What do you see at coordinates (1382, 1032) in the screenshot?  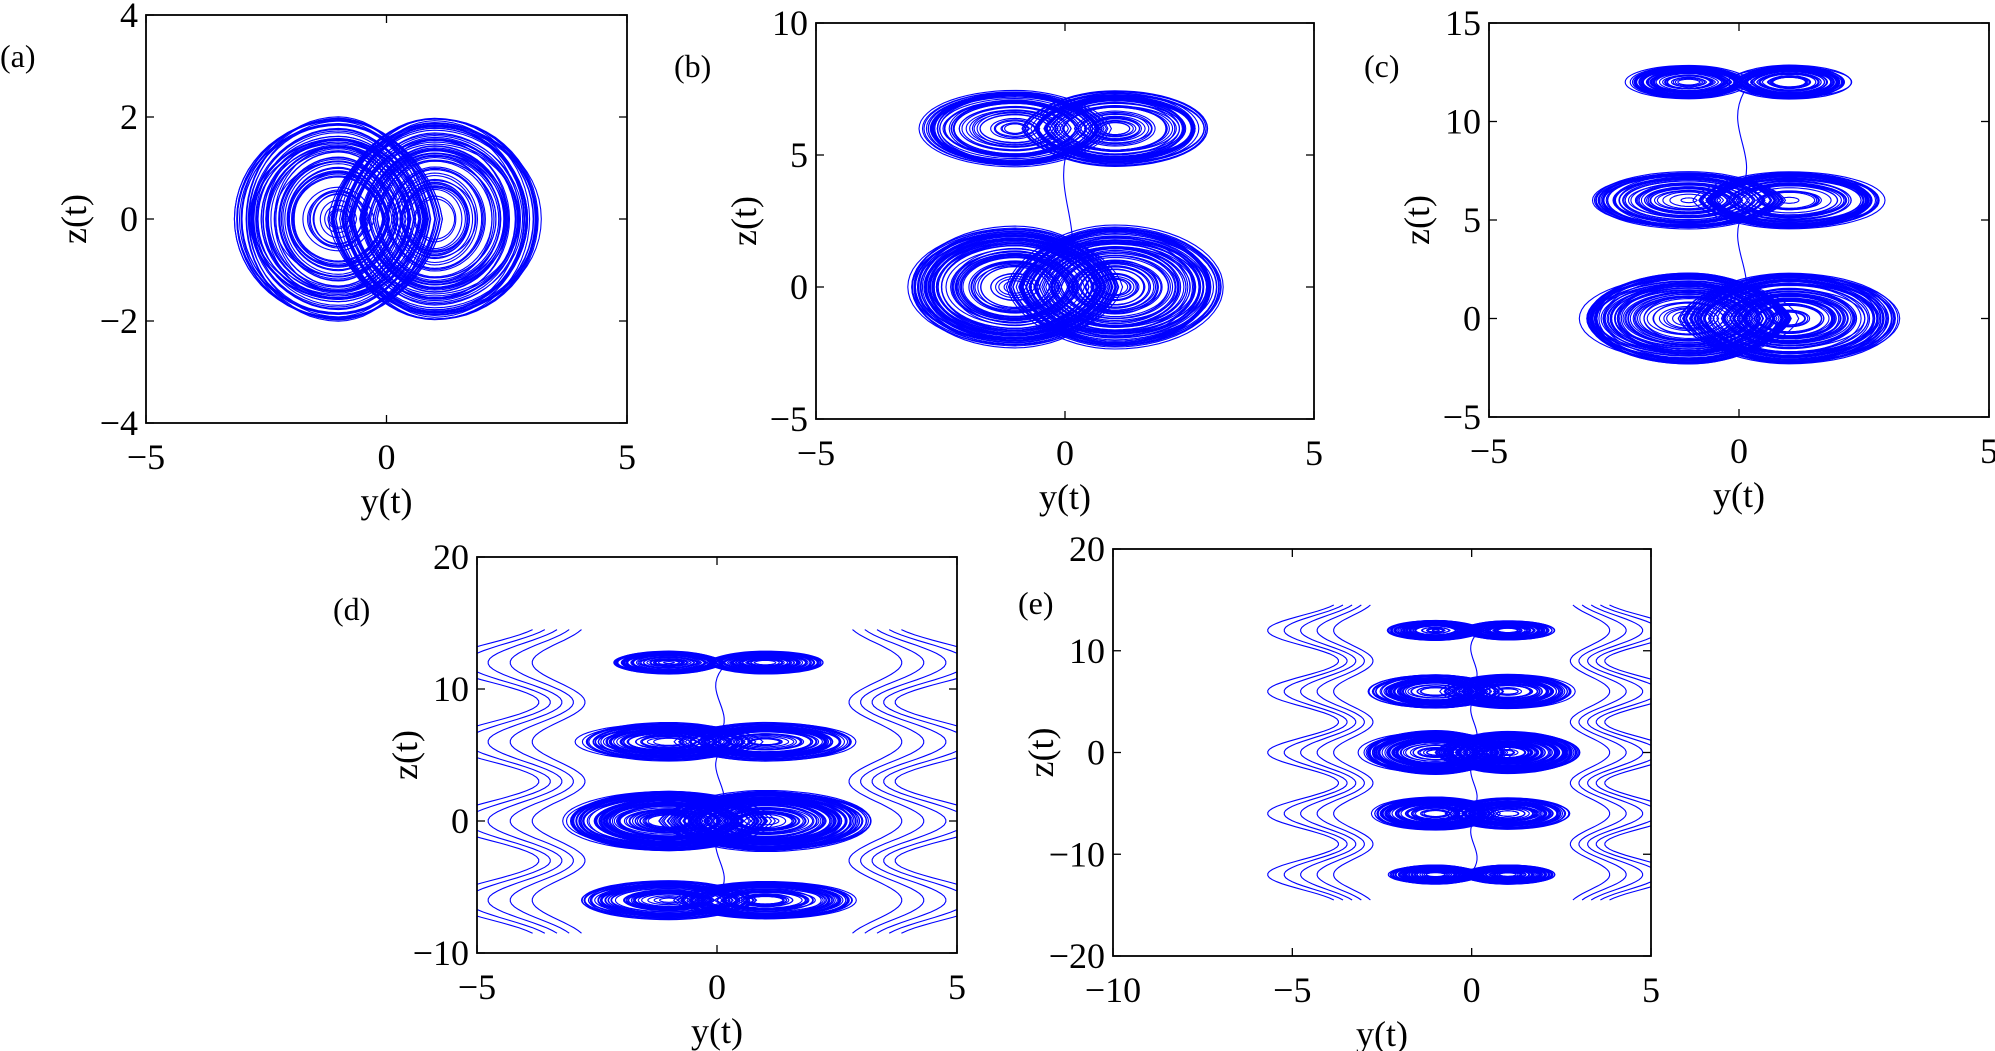 I see `x-axis-label: y(t)` at bounding box center [1382, 1032].